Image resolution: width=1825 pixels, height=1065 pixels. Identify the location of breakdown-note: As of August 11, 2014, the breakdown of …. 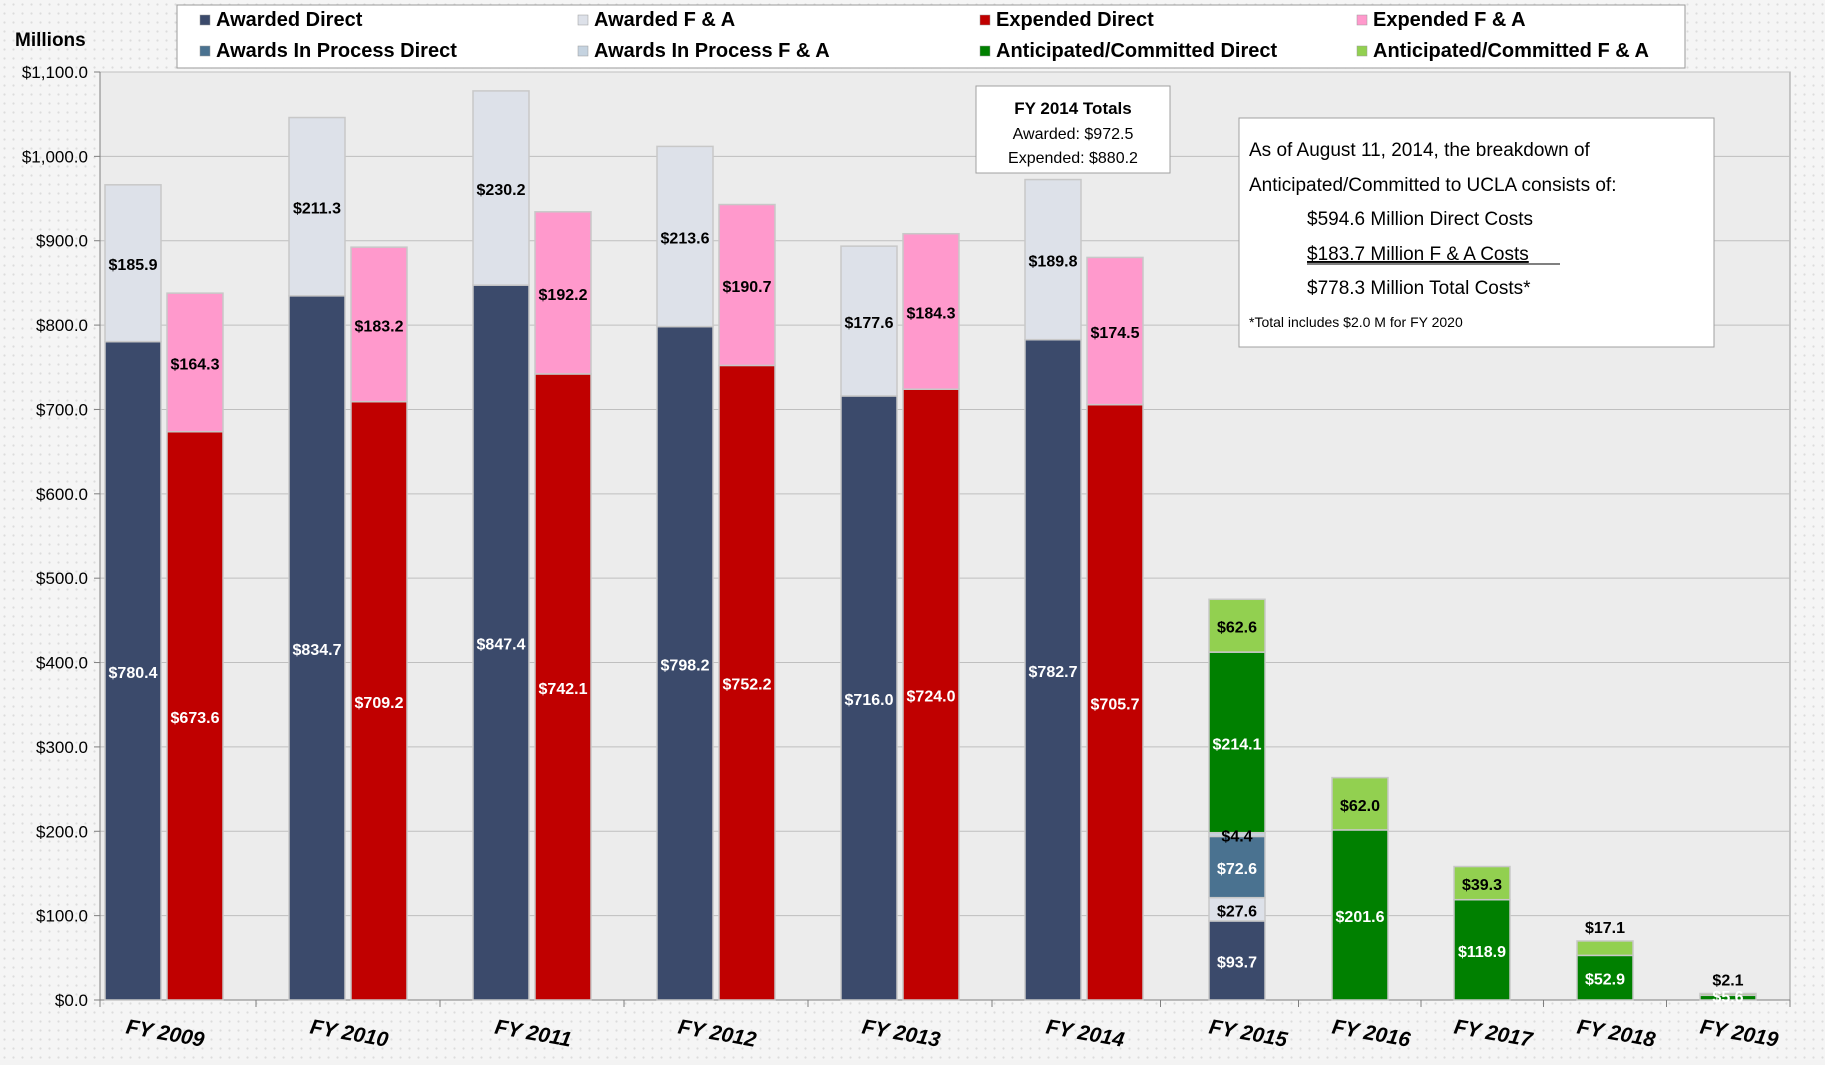
(1476, 232).